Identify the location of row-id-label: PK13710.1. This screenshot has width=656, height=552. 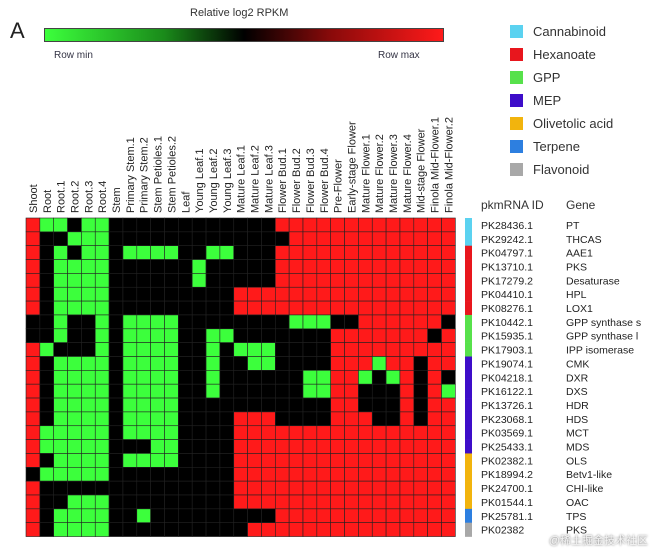
(507, 267).